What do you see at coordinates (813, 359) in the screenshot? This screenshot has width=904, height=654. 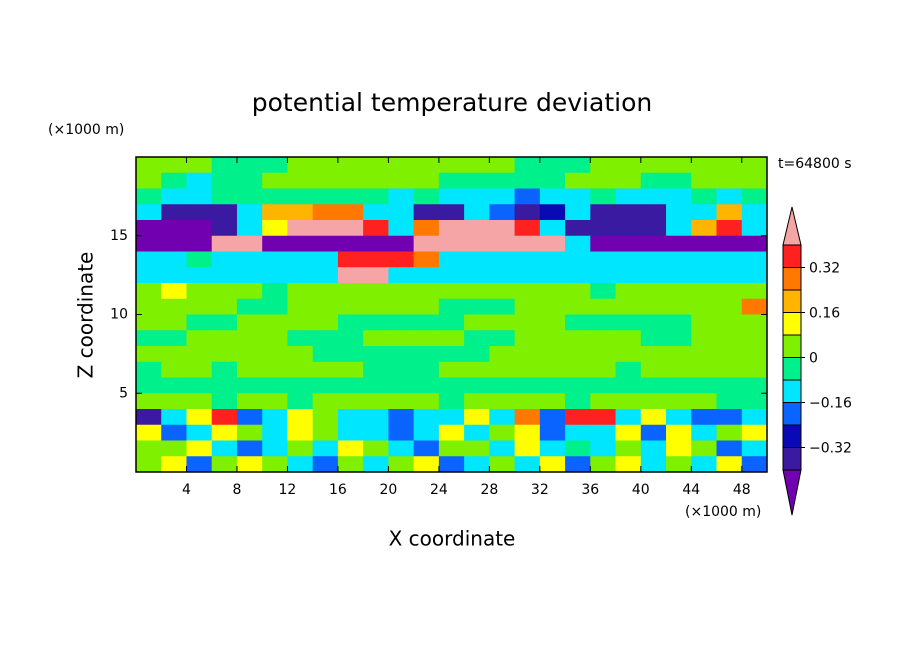 I see `colorbar-label: 0` at bounding box center [813, 359].